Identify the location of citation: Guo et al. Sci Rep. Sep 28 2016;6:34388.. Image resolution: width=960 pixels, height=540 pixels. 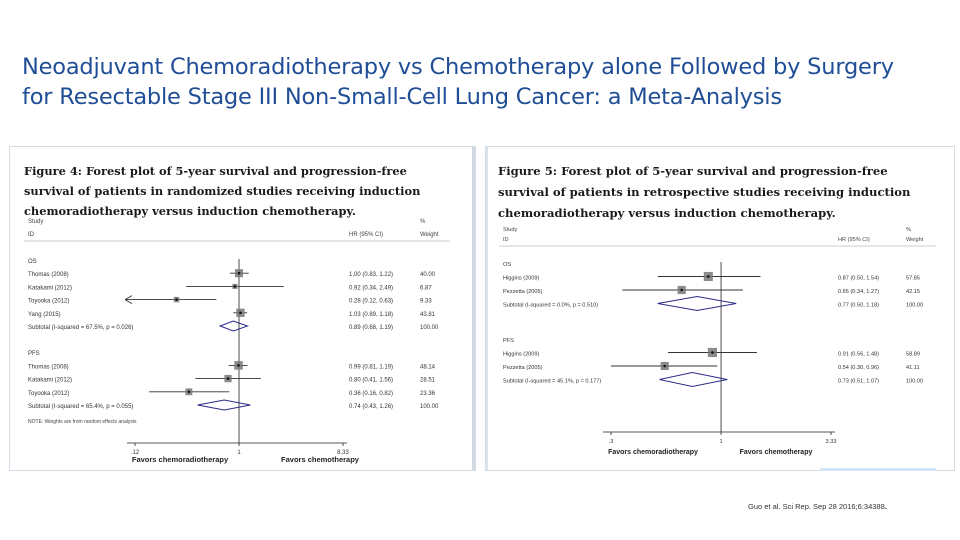
(817, 506).